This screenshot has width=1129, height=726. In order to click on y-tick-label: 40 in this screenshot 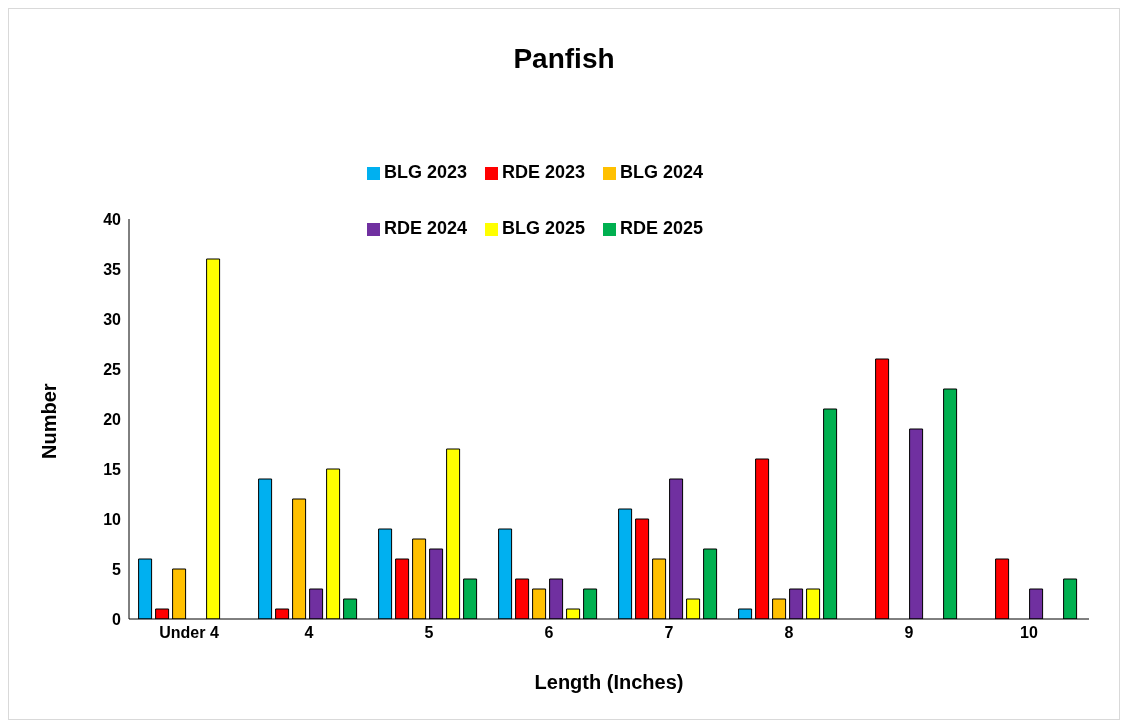, I will do `click(112, 219)`.